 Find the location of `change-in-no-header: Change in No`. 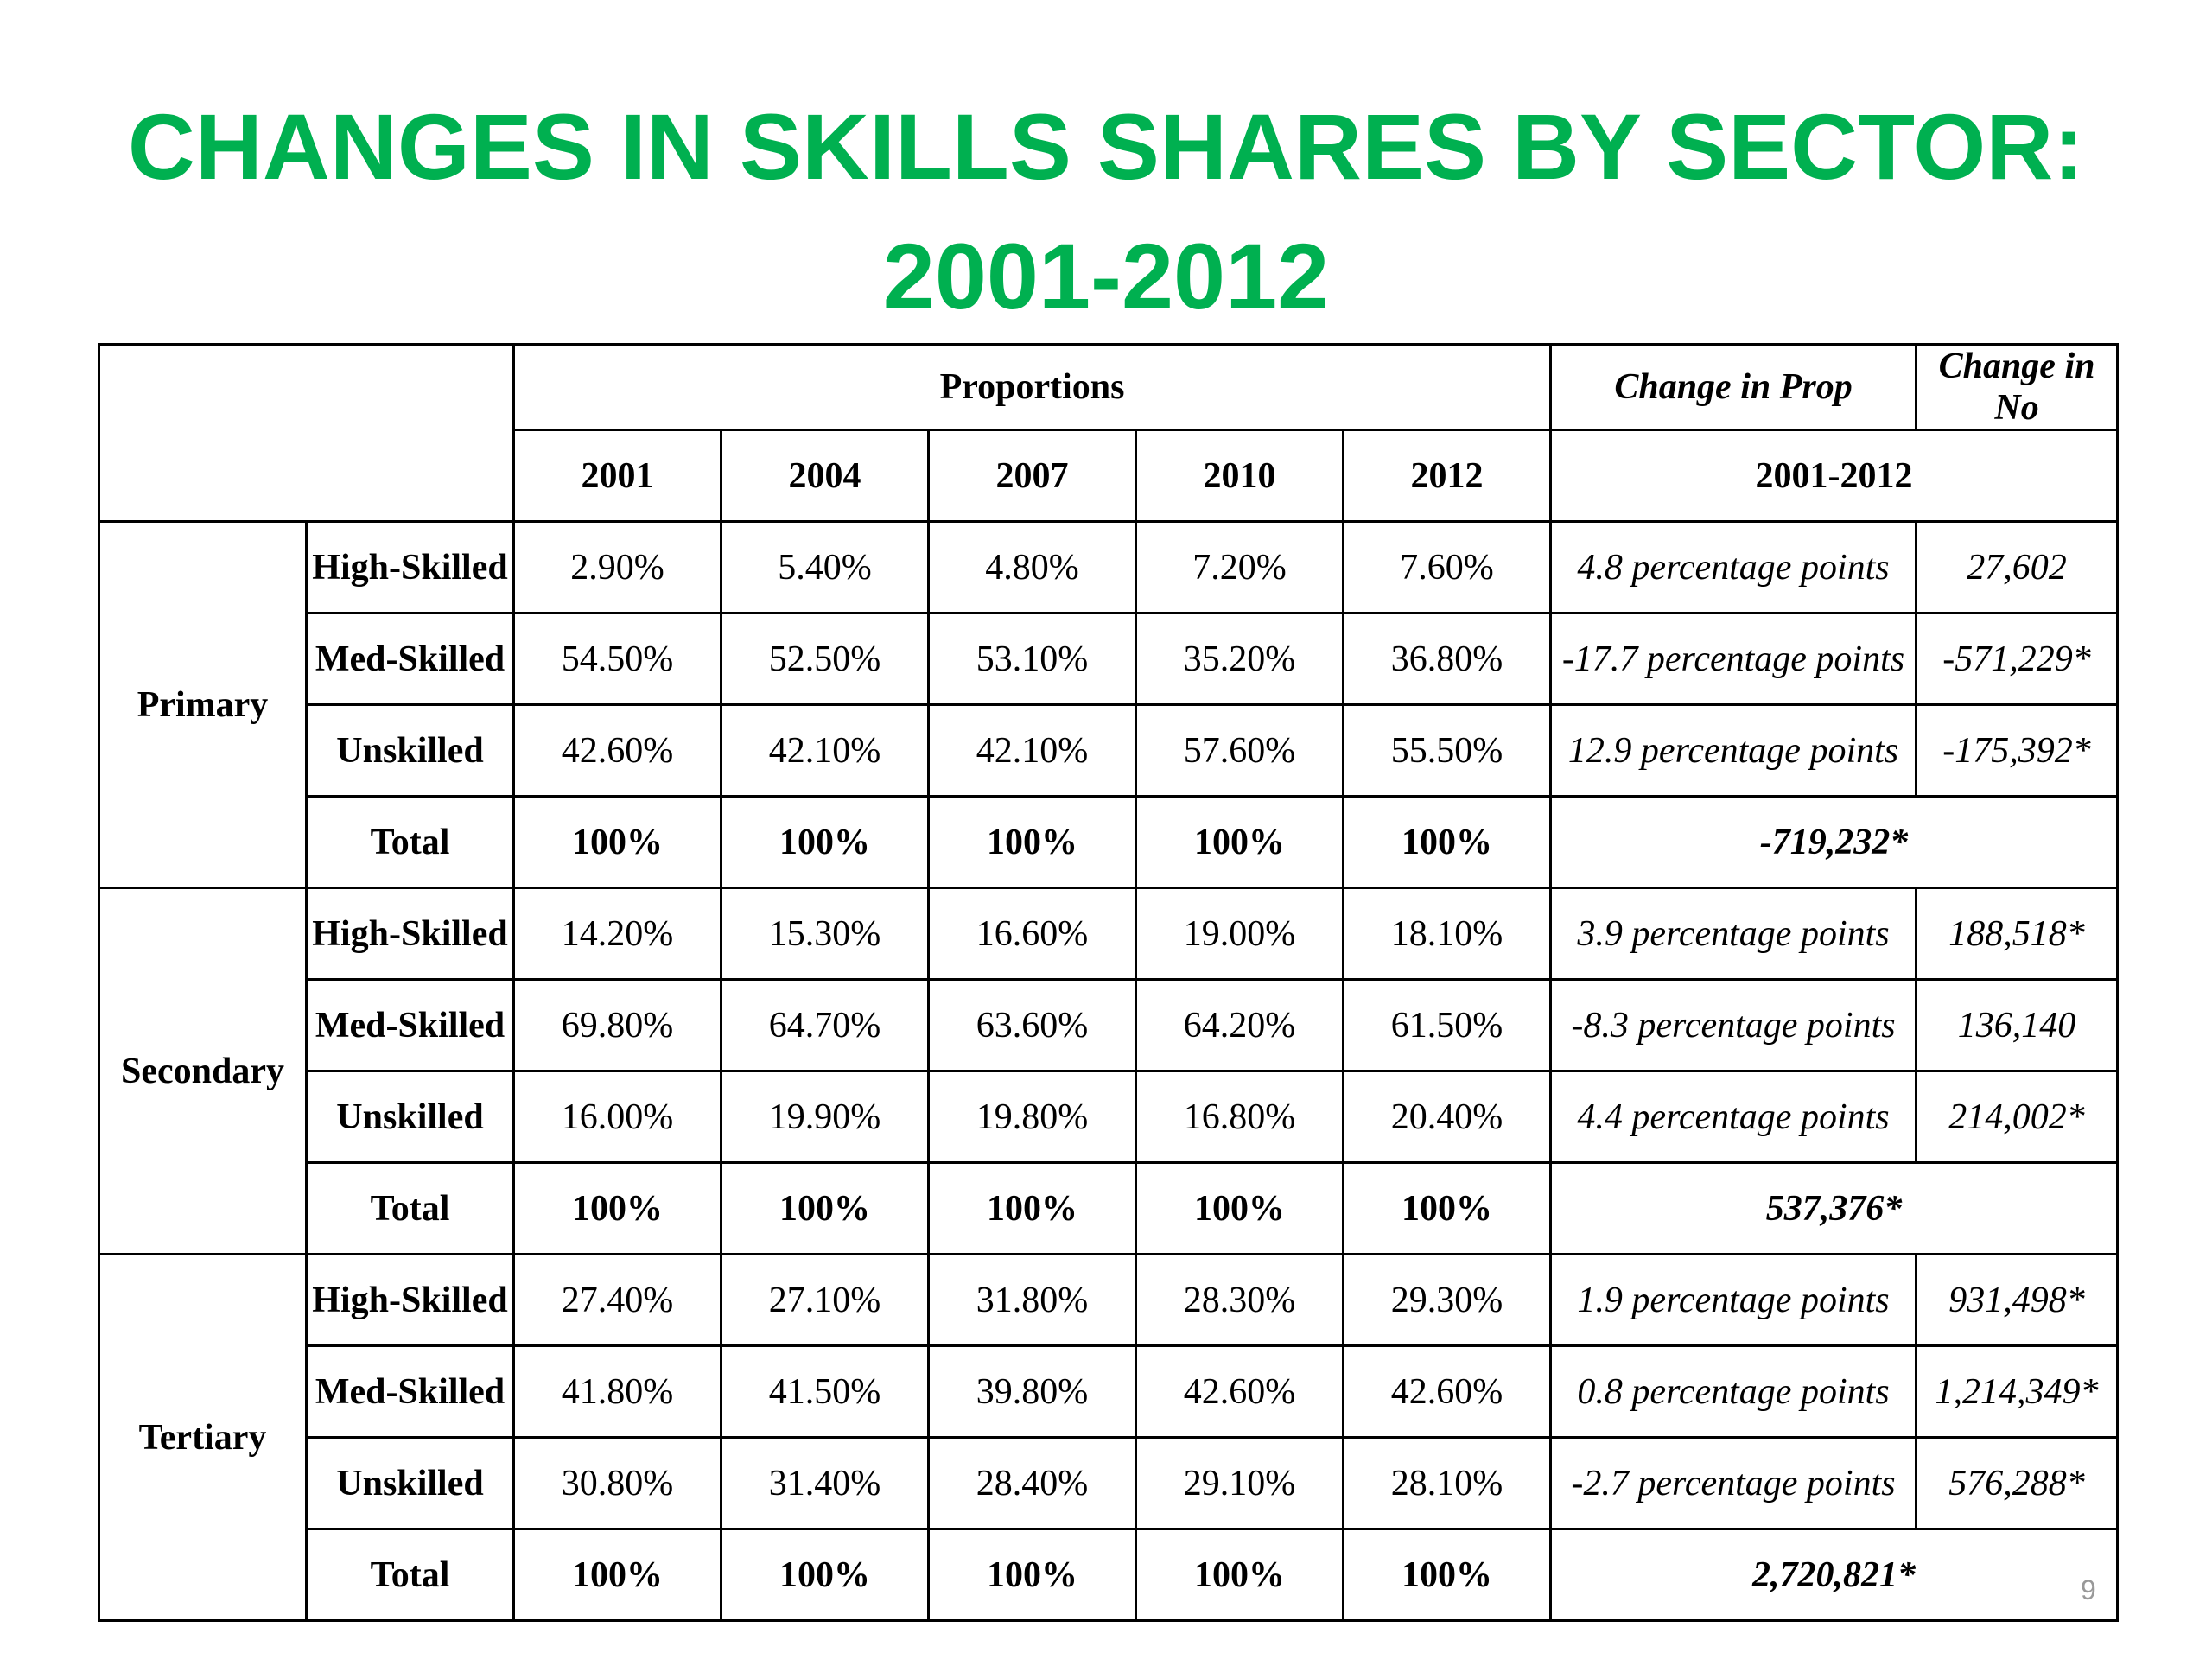

change-in-no-header: Change in No is located at coordinates (2017, 387).